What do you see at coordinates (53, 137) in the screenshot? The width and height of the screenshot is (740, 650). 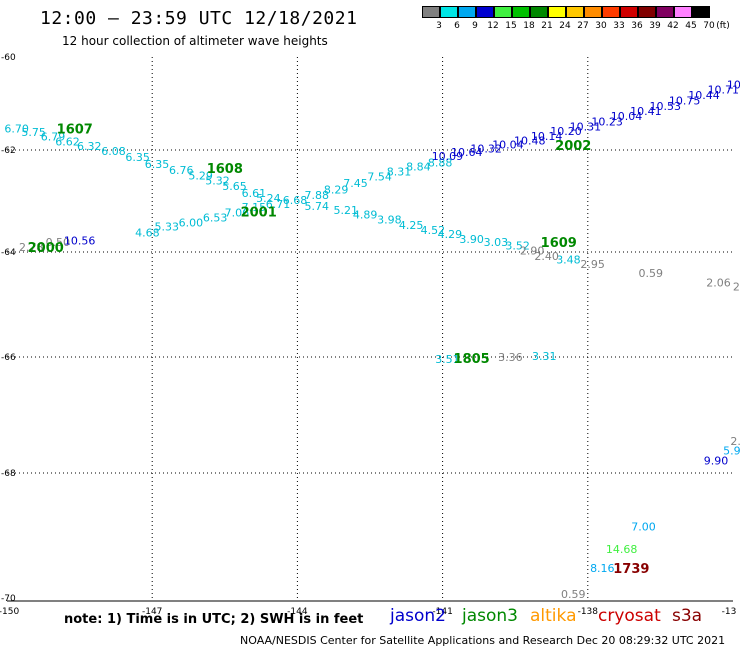 I see `wave-height-label: 6.79` at bounding box center [53, 137].